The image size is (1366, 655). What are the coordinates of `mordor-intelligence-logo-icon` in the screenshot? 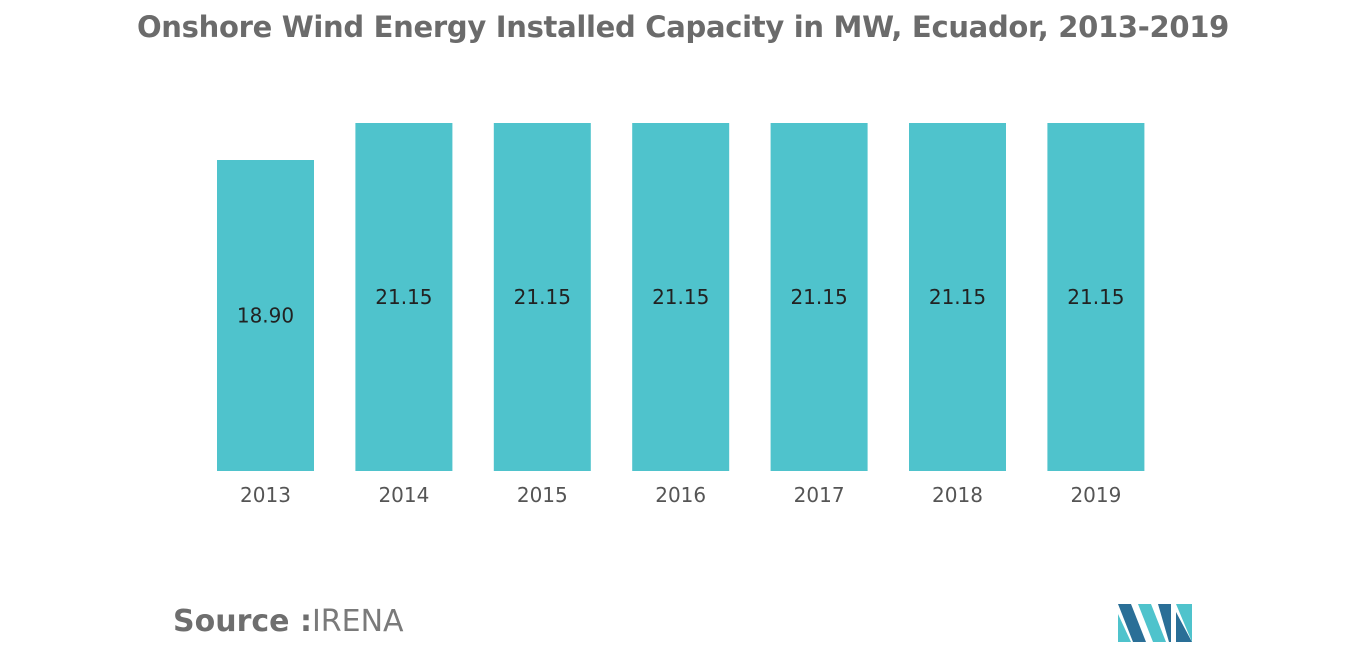 It's located at (1155, 623).